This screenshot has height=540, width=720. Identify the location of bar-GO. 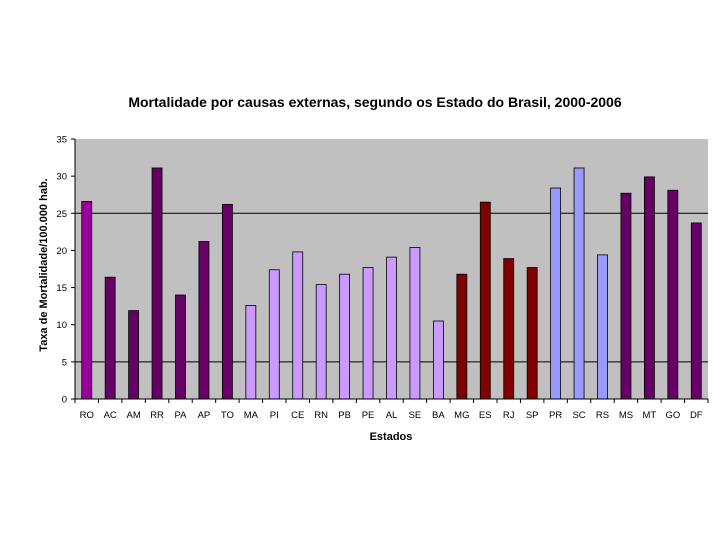
(673, 294).